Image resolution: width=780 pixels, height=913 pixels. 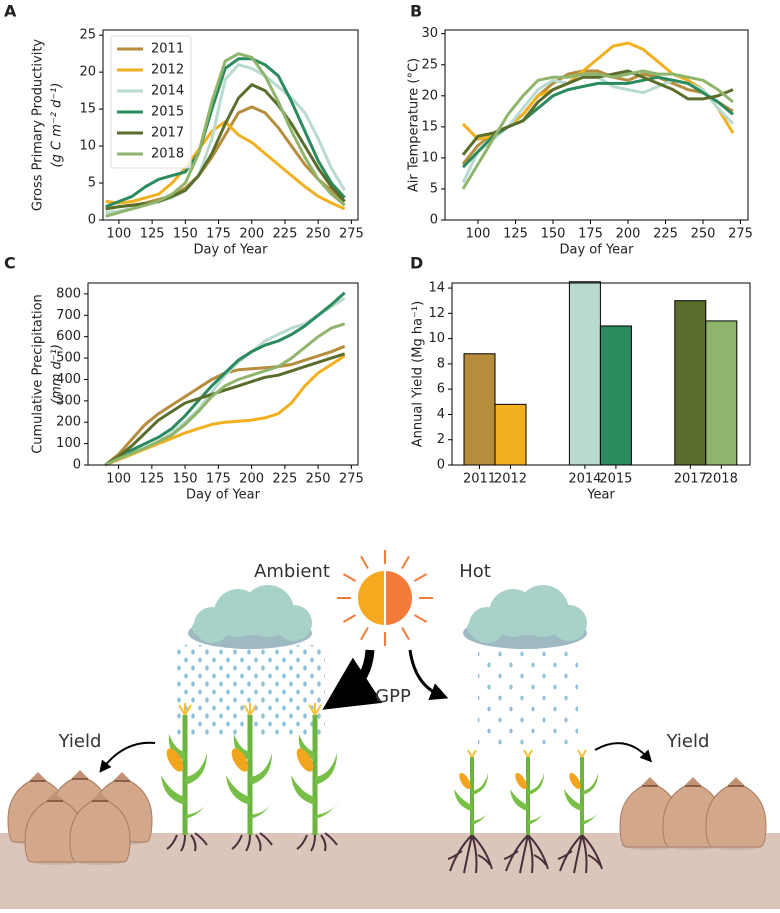 I want to click on x-tick-label: 2015, so click(x=615, y=479).